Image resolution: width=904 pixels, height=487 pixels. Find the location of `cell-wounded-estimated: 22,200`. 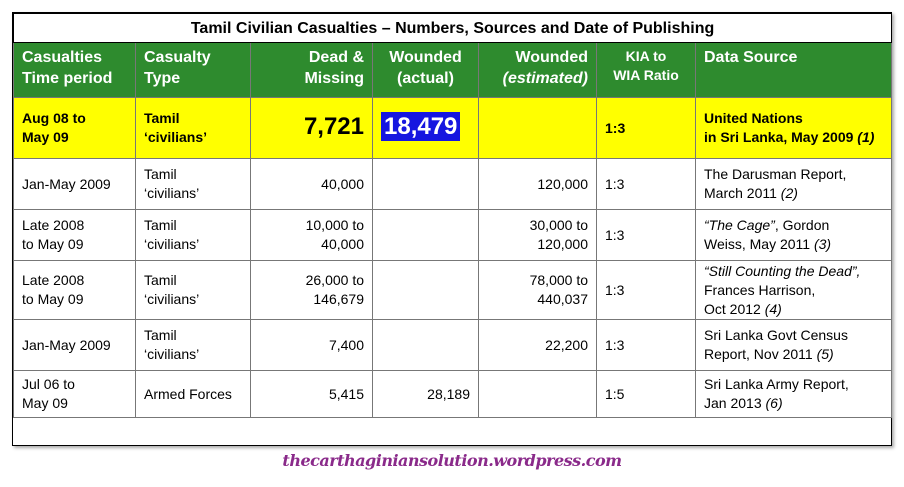

cell-wounded-estimated: 22,200 is located at coordinates (537, 345).